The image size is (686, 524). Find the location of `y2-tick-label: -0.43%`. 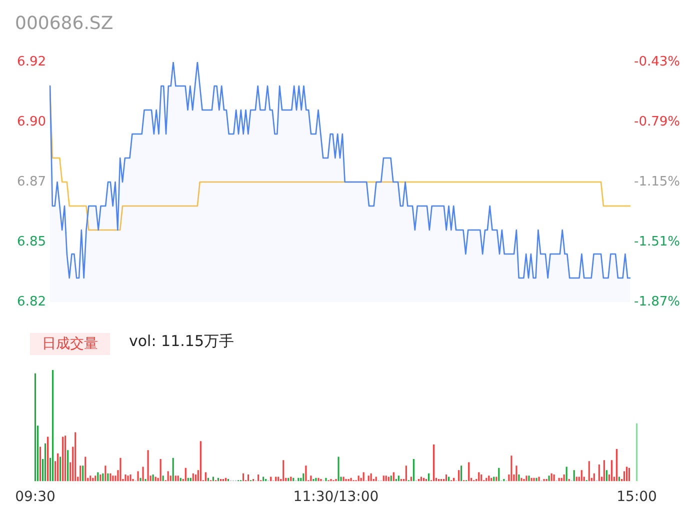

y2-tick-label: -0.43% is located at coordinates (657, 62).